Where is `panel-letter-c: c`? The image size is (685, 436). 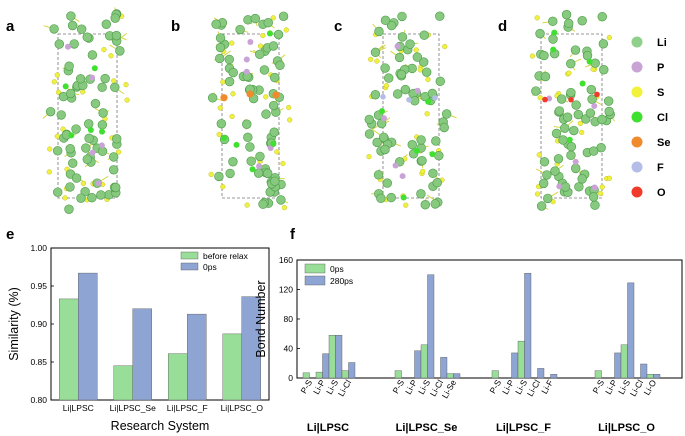
panel-letter-c: c is located at coordinates (338, 26).